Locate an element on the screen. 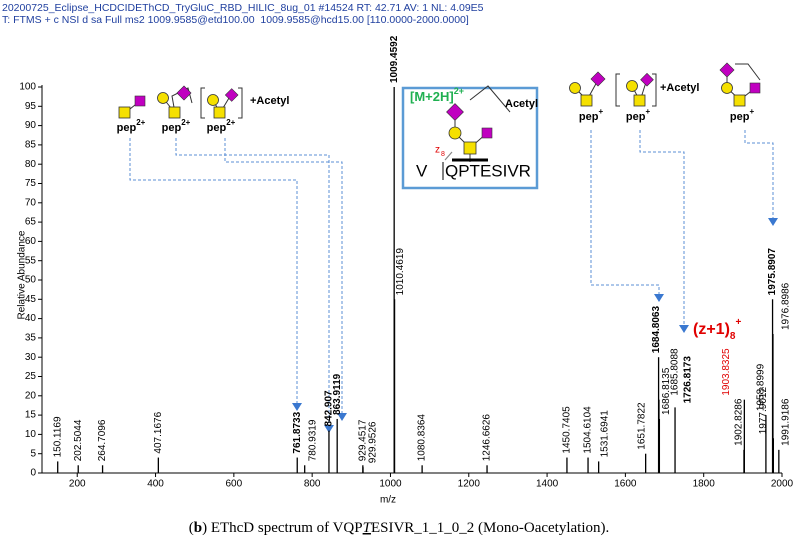  inset: Acetyl V QPTESIVR z 8 is located at coordinates (470, 137).